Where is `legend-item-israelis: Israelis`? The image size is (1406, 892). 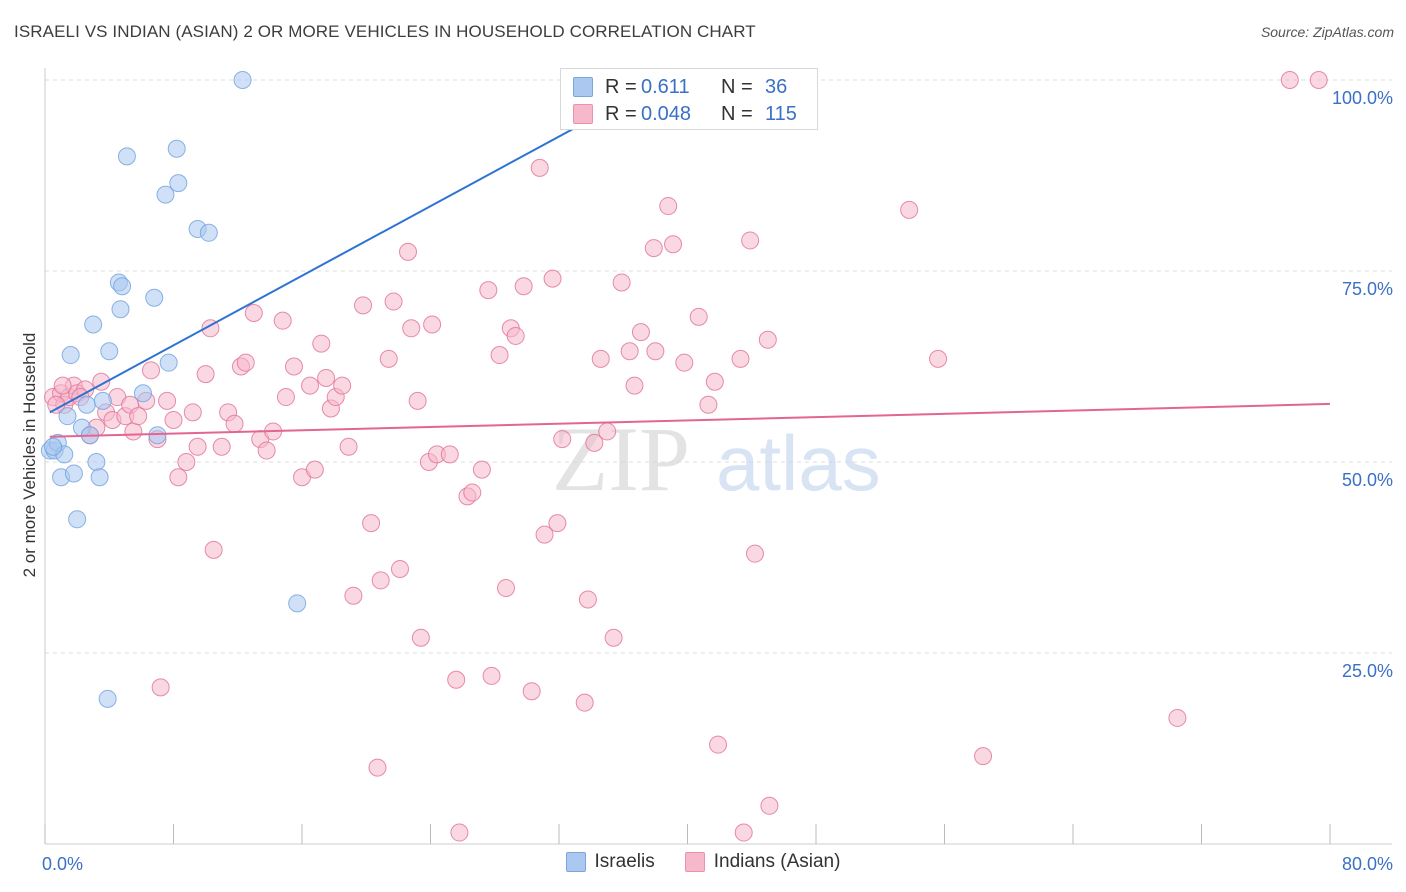 legend-item-israelis: Israelis is located at coordinates (610, 862).